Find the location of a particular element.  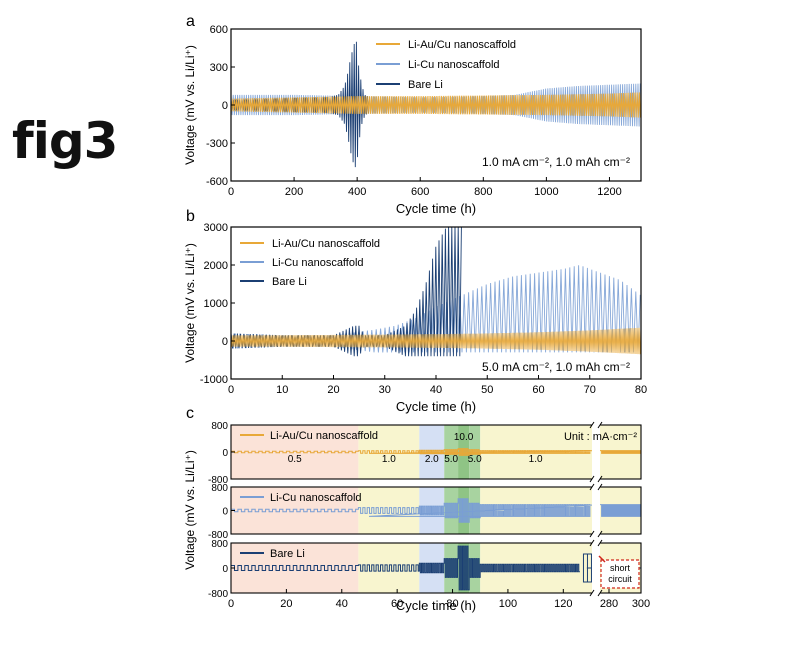

panel-c-xtick-label: 300 is located at coordinates (641, 604).